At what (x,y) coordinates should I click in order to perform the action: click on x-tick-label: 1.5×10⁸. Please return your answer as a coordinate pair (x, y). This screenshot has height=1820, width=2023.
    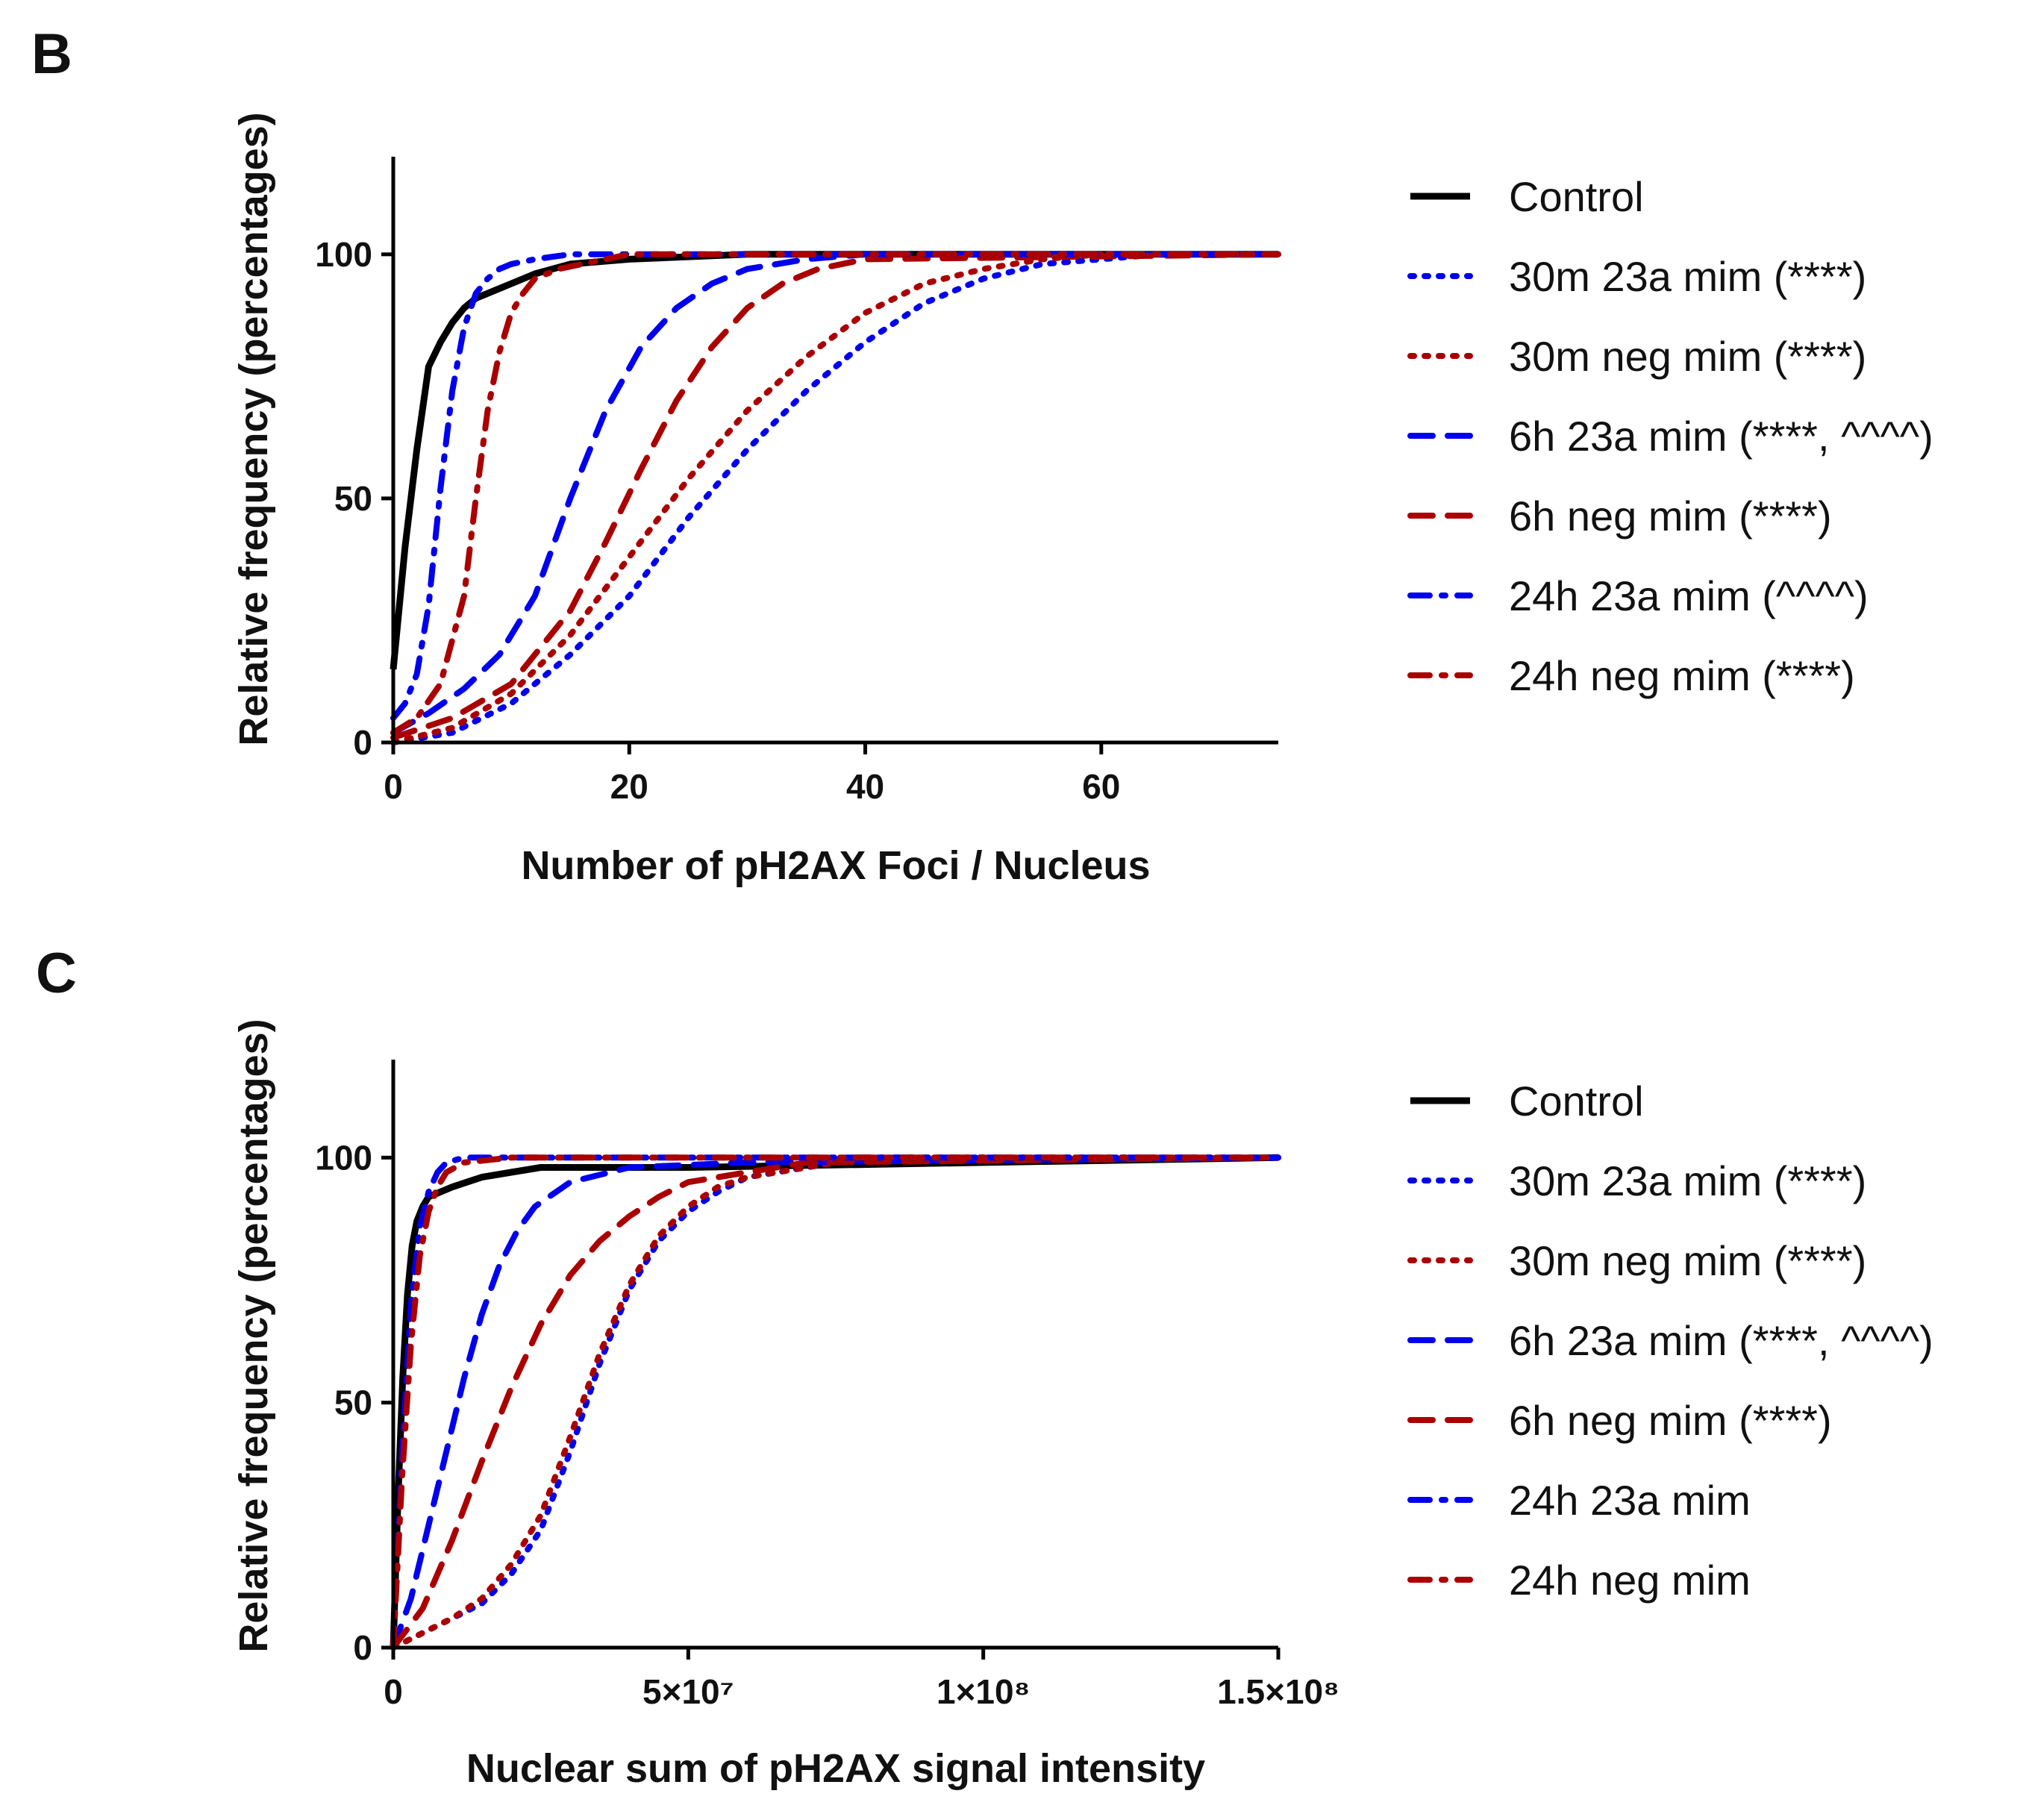
    Looking at the image, I should click on (1278, 1691).